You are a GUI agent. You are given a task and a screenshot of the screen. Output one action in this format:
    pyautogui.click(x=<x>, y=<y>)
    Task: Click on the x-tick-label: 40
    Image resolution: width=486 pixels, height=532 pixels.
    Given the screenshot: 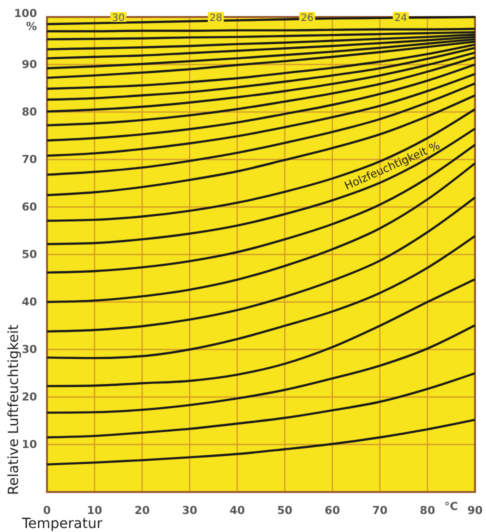 What is the action you would take?
    pyautogui.click(x=238, y=510)
    